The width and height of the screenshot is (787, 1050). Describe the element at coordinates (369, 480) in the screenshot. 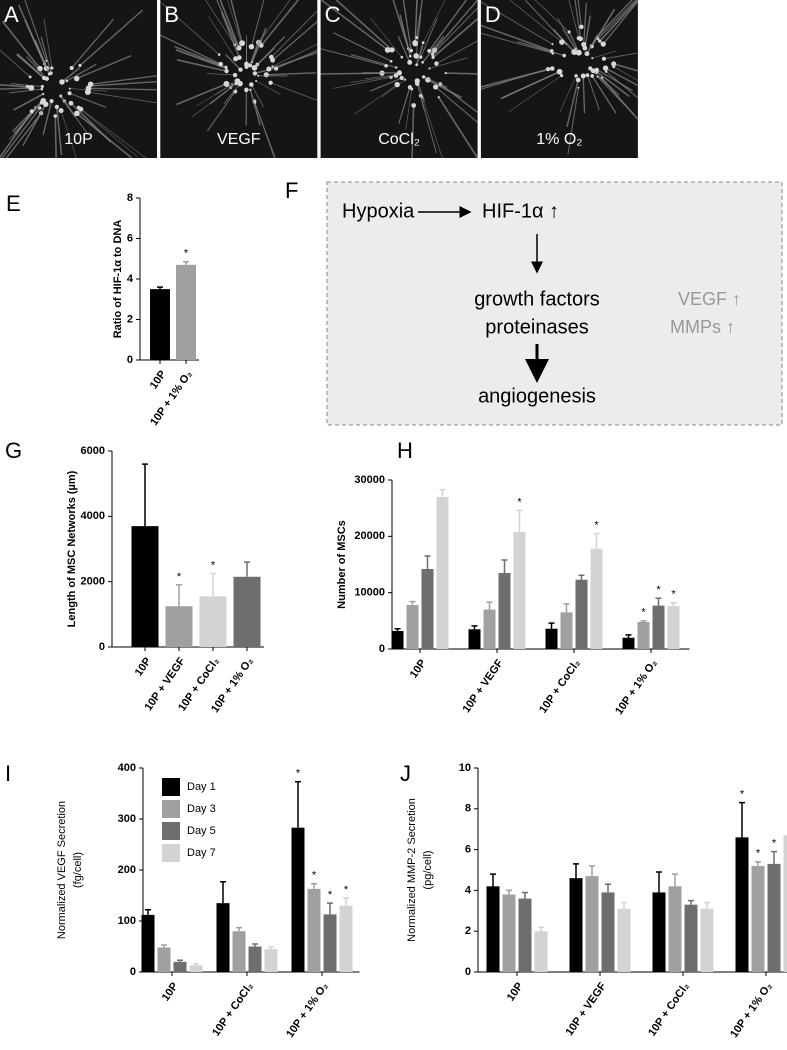

I see `y-tick-label: 30000` at that location.